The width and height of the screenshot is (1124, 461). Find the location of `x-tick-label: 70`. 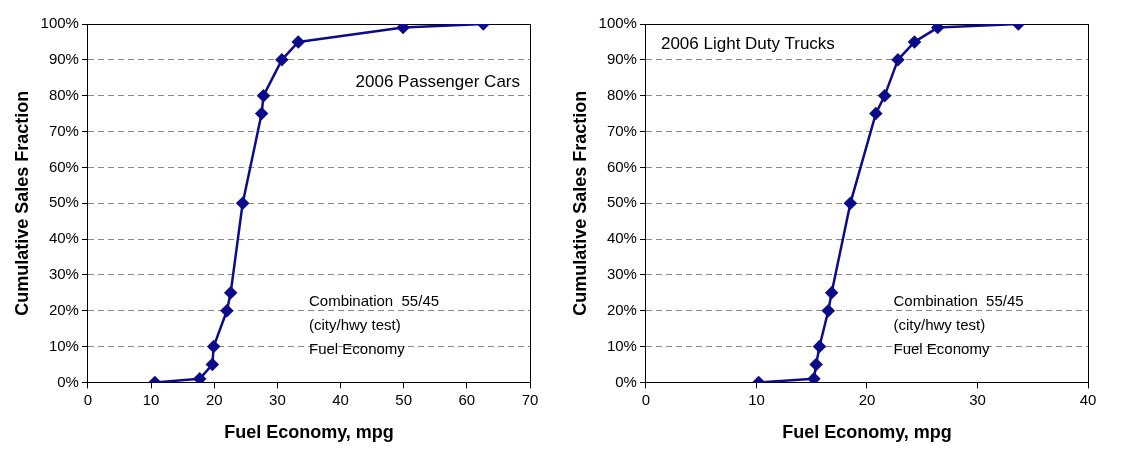

x-tick-label: 70 is located at coordinates (530, 399).